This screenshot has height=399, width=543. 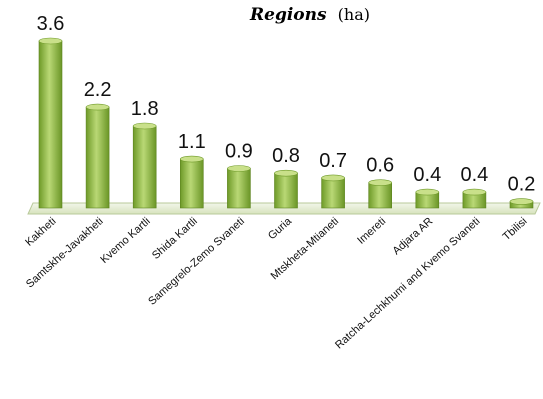 What do you see at coordinates (98, 90) in the screenshot?
I see `value-label: 2.2` at bounding box center [98, 90].